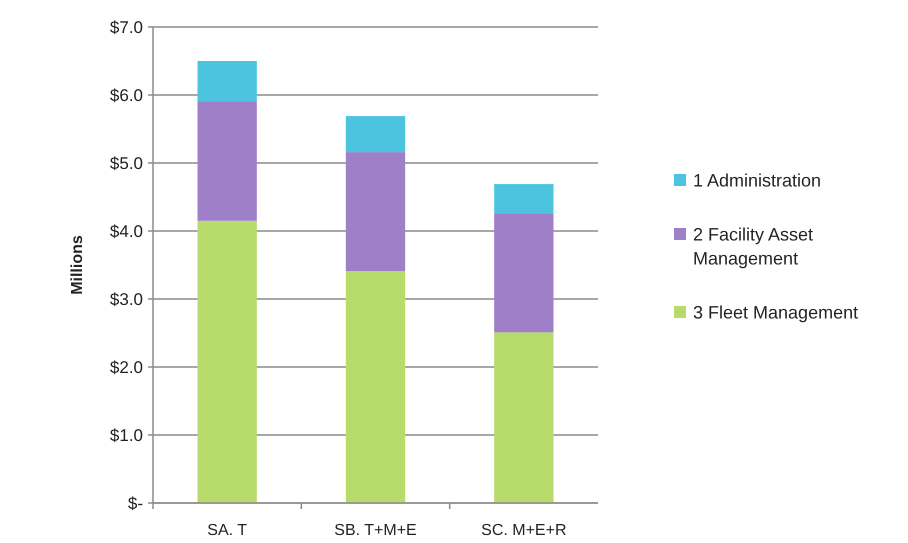 This screenshot has height=543, width=908. Describe the element at coordinates (757, 180) in the screenshot. I see `legend-label: 1 Administration` at that location.